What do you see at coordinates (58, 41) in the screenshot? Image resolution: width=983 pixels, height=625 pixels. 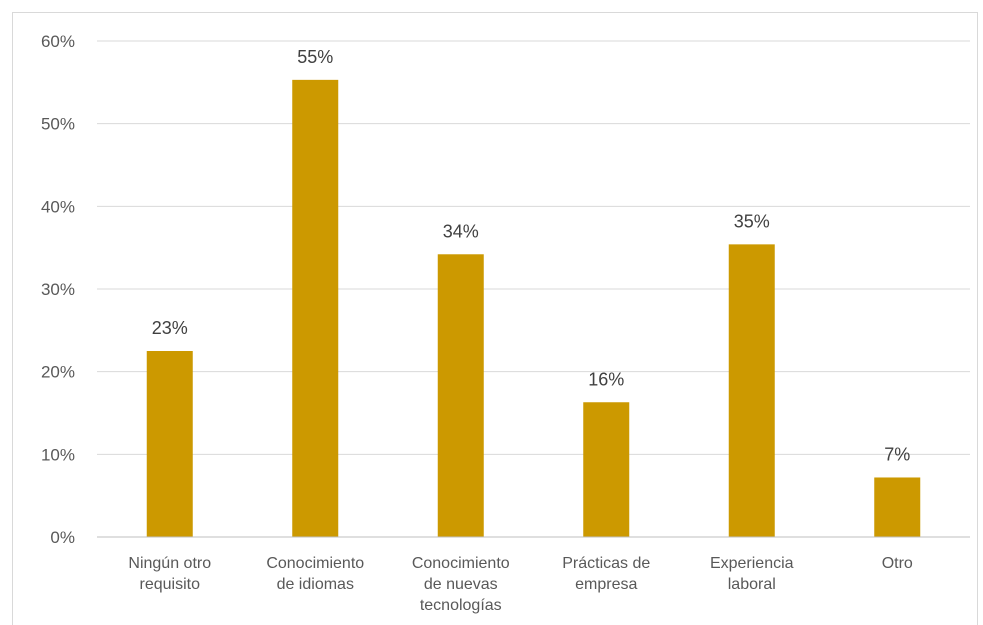 I see `y-tick-label: 60%` at bounding box center [58, 41].